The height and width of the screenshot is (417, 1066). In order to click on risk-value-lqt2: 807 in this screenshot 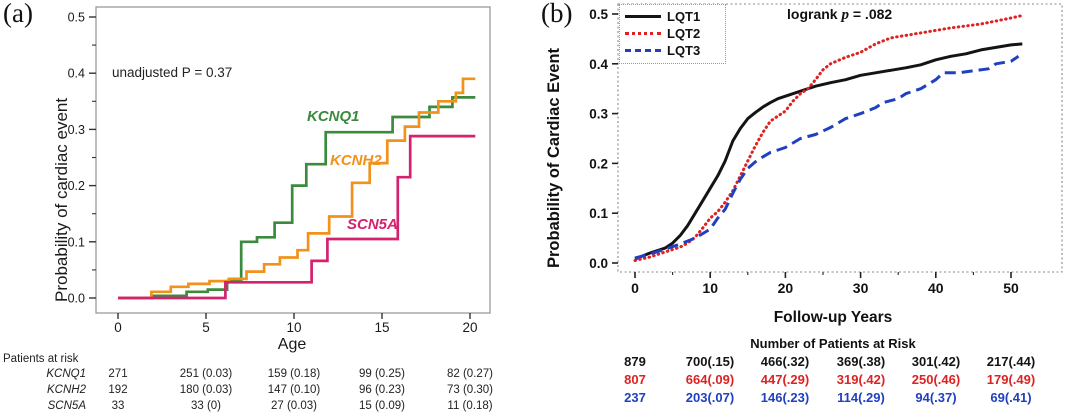, I will do `click(635, 379)`.